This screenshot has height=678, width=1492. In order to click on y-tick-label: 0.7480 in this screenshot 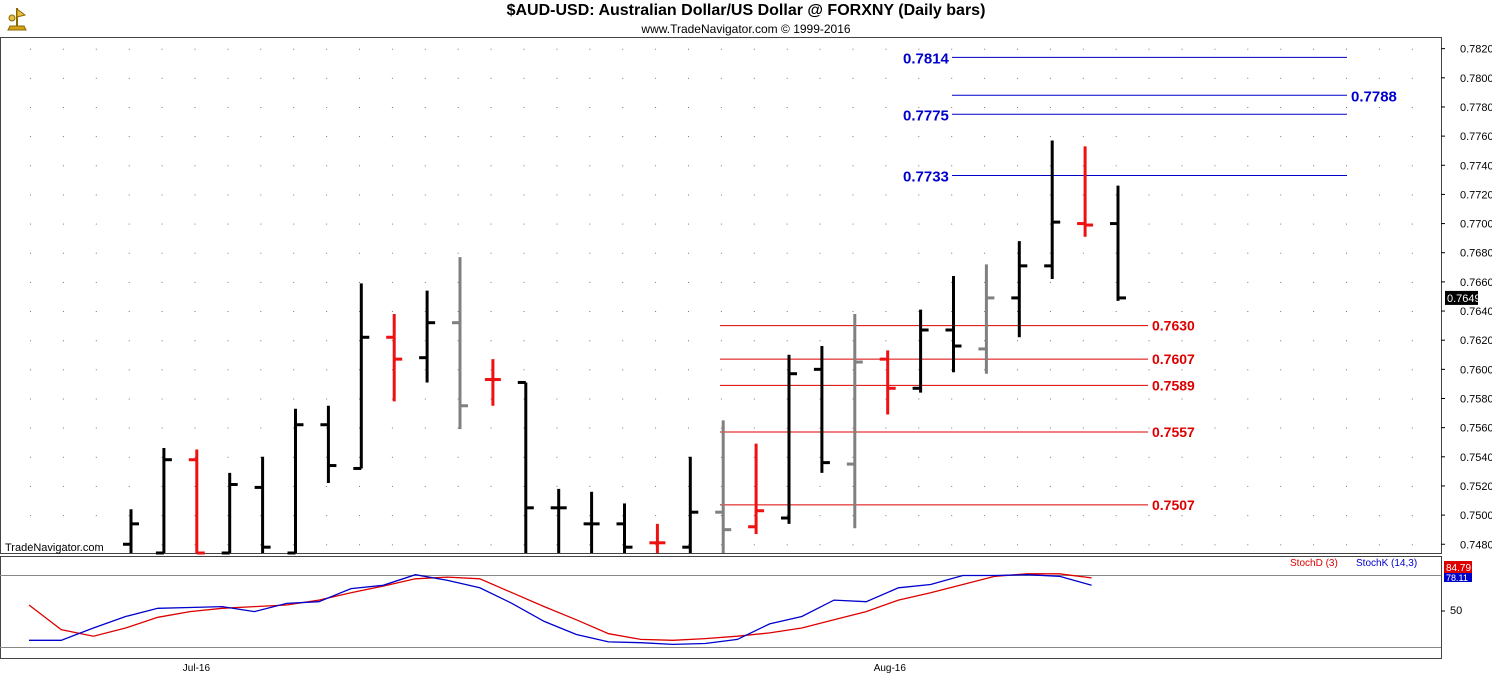, I will do `click(1476, 545)`.